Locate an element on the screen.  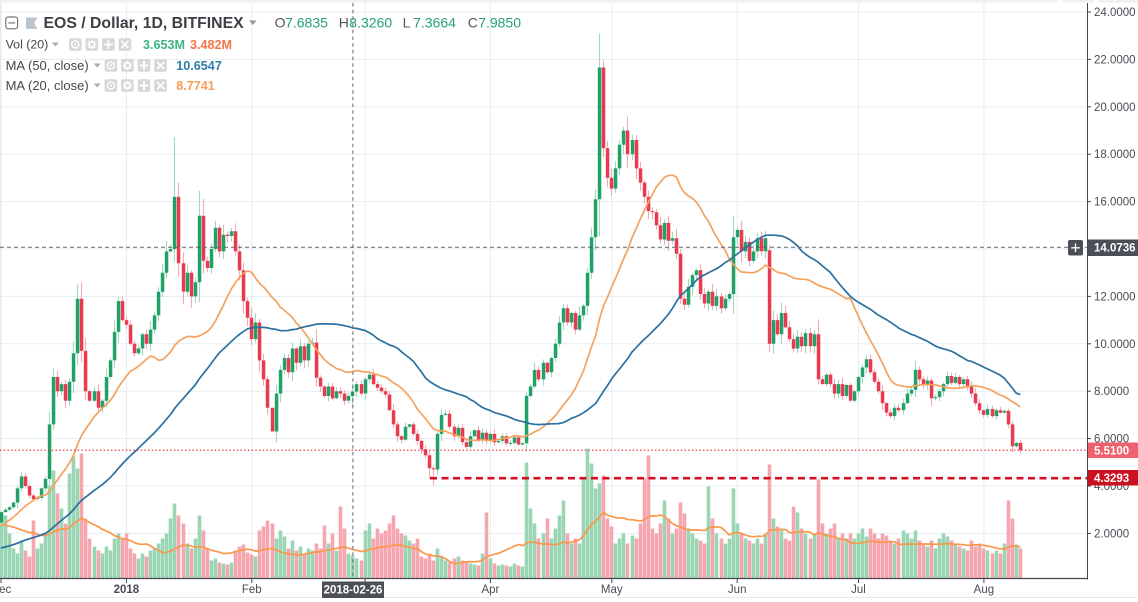
svg-text: Feb is located at coordinates (252, 590).